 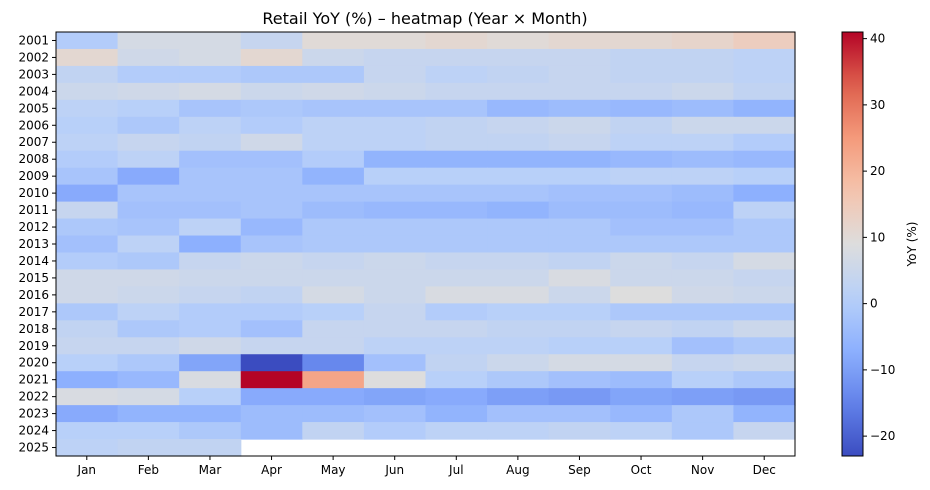 What do you see at coordinates (641, 470) in the screenshot?
I see `x-tick-label: Oct` at bounding box center [641, 470].